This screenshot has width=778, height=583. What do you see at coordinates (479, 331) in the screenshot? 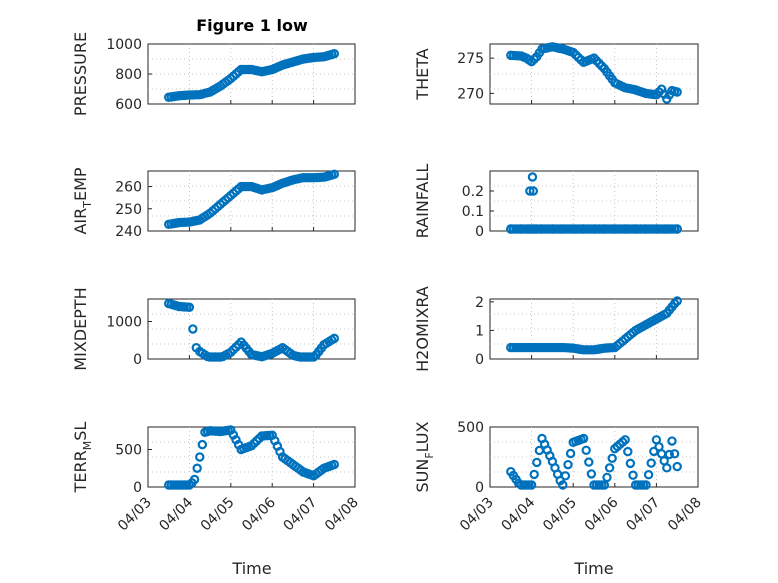
I see `y-tick-label: 1` at bounding box center [479, 331].